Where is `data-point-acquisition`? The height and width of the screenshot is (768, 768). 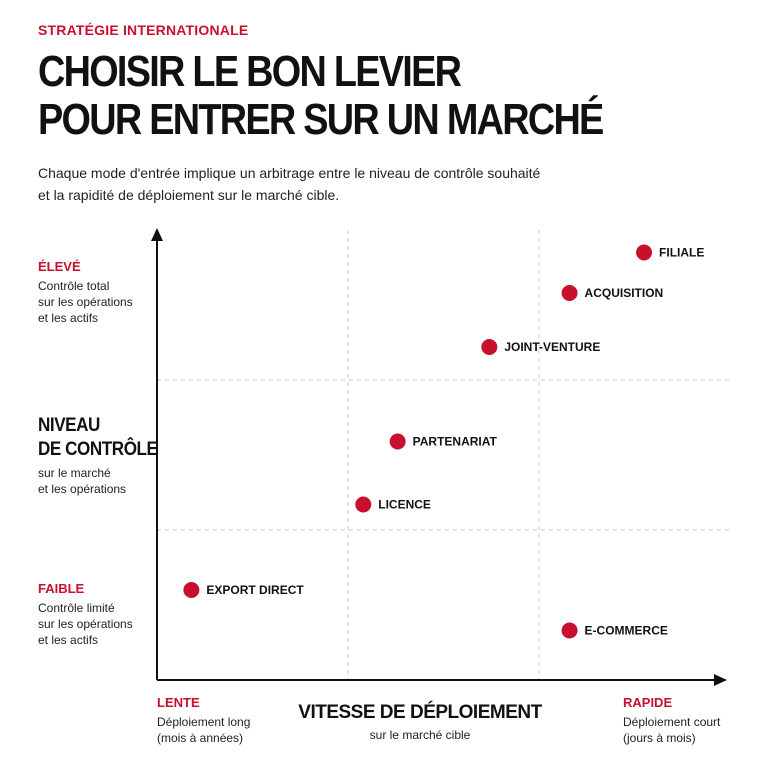 data-point-acquisition is located at coordinates (569, 293).